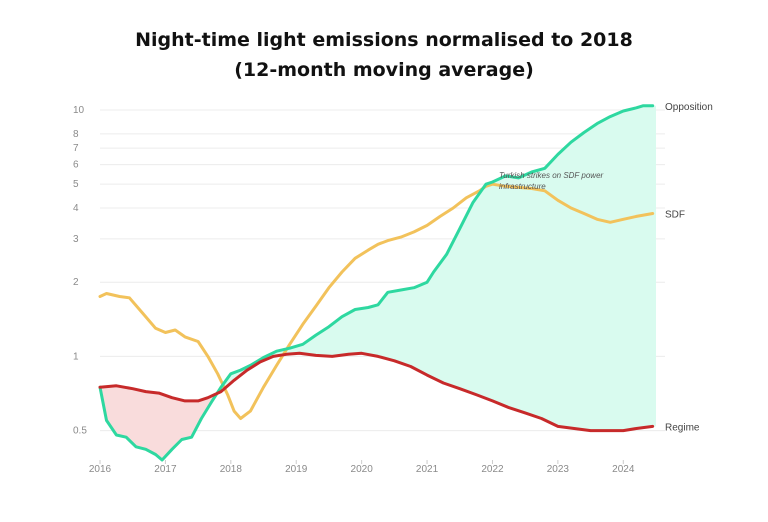 The image size is (768, 522). Describe the element at coordinates (76, 208) in the screenshot. I see `y-tick-label: 4` at that location.